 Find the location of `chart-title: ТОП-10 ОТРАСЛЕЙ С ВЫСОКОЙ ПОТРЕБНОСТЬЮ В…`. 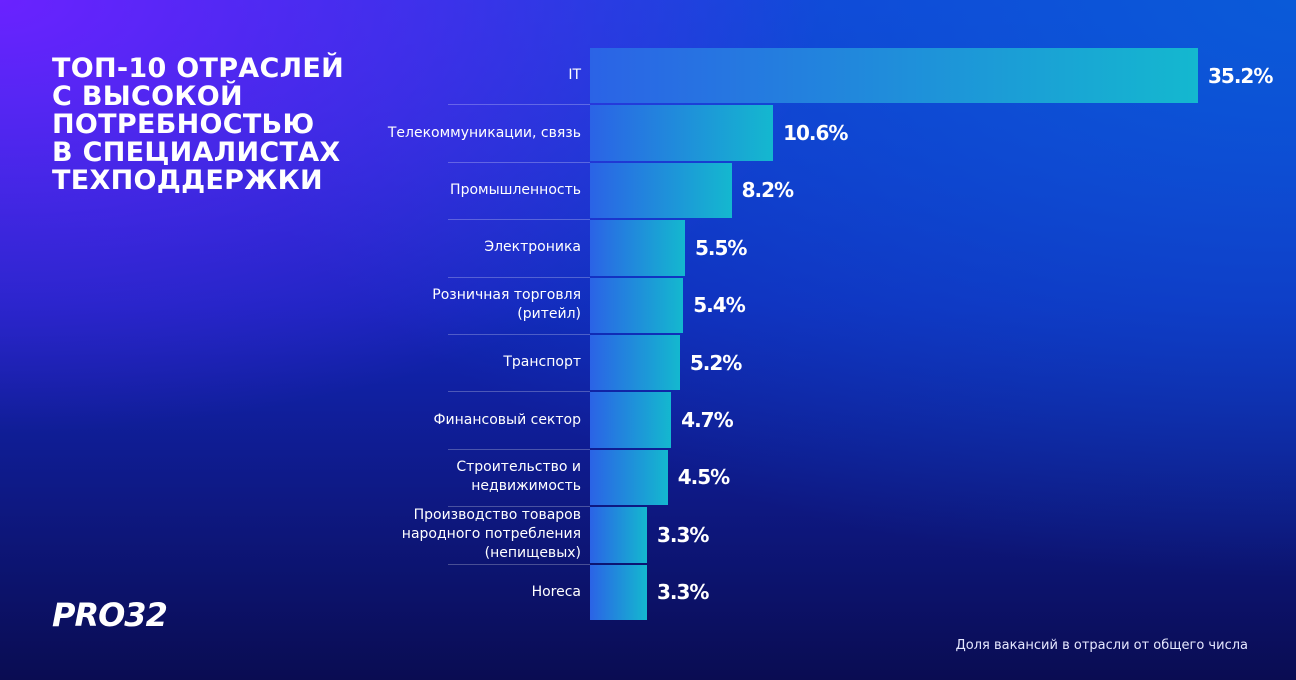

chart-title: ТОП-10 ОТРАСЛЕЙ С ВЫСОКОЙ ПОТРЕБНОСТЬЮ В… is located at coordinates (198, 124).